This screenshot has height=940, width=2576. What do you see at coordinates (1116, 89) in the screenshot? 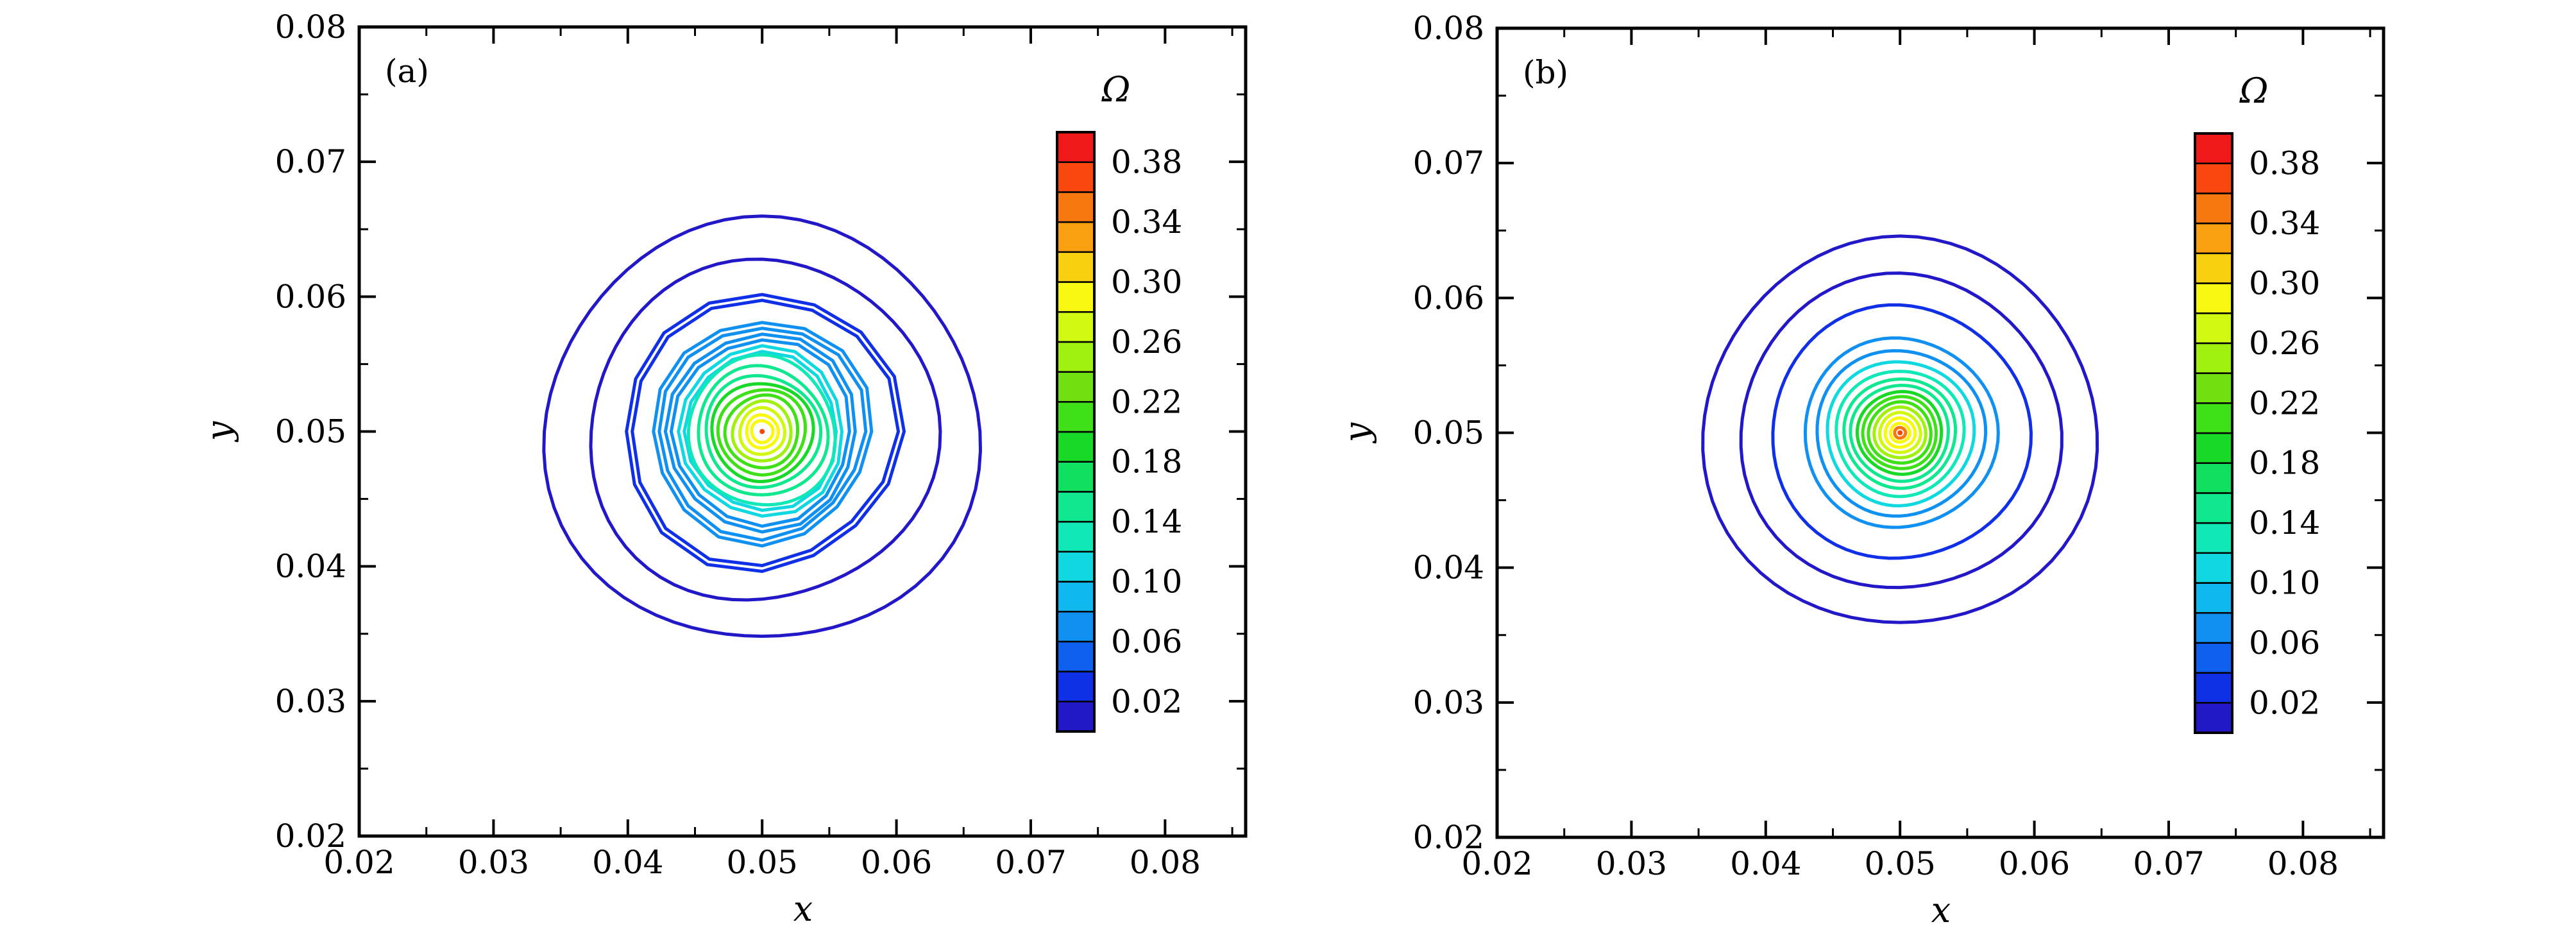
I see `panel-a-colorbar-title: Ω` at bounding box center [1116, 89].